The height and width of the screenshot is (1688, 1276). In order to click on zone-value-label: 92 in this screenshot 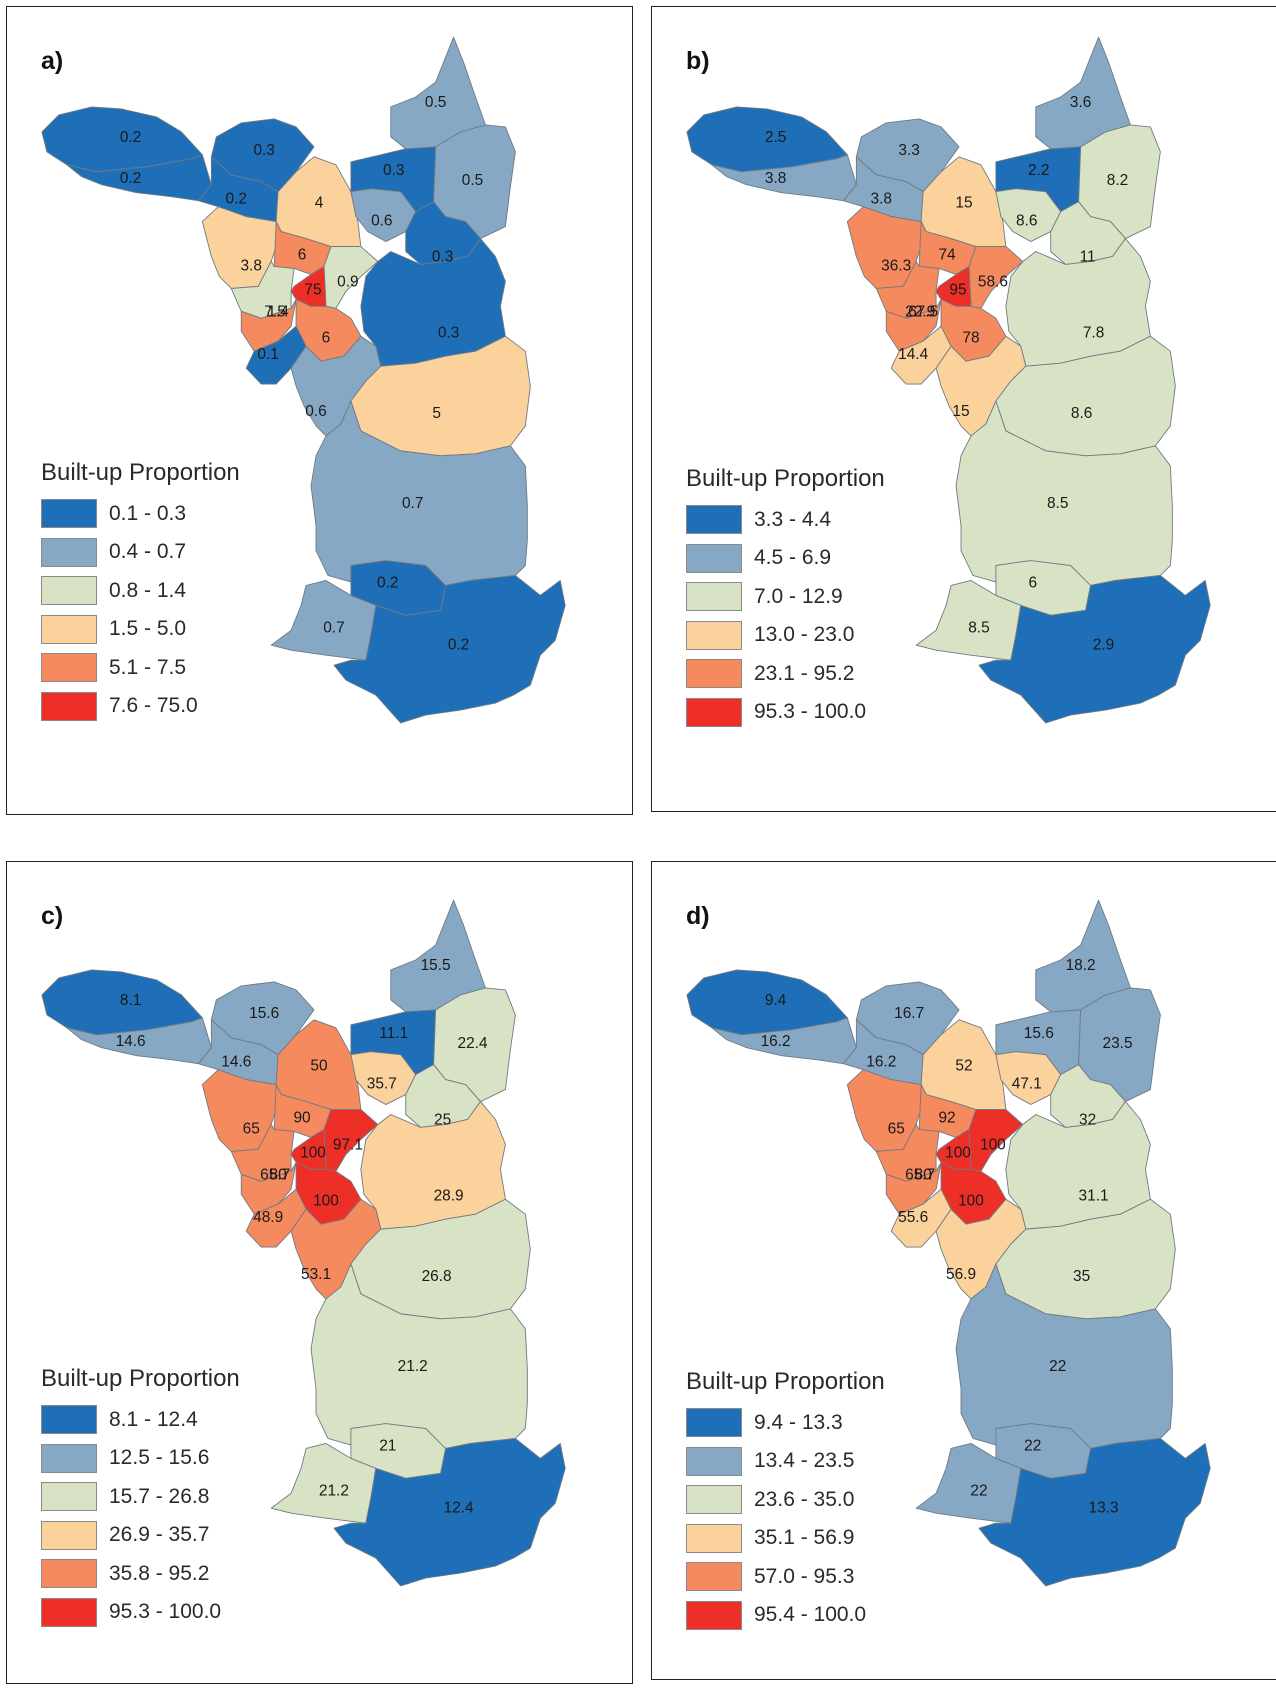, I will do `click(946, 1118)`.